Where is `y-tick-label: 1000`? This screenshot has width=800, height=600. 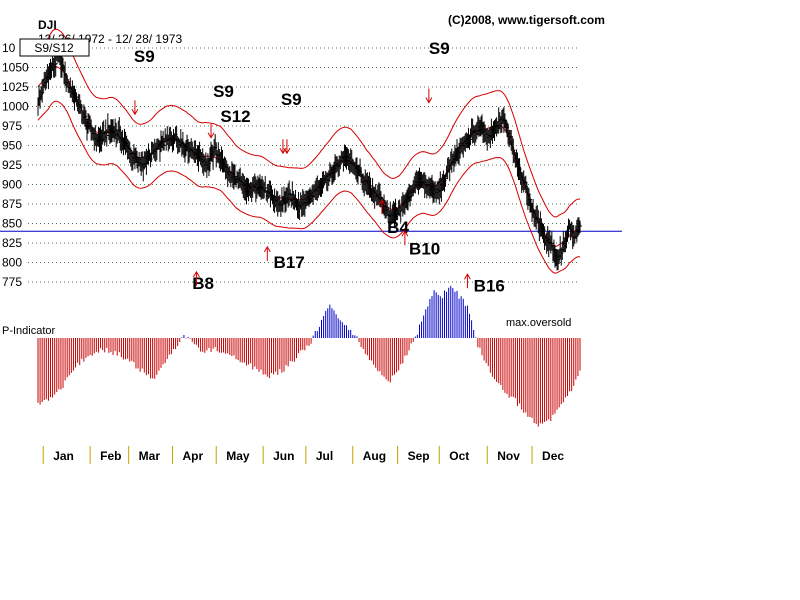 y-tick-label: 1000 is located at coordinates (15, 107).